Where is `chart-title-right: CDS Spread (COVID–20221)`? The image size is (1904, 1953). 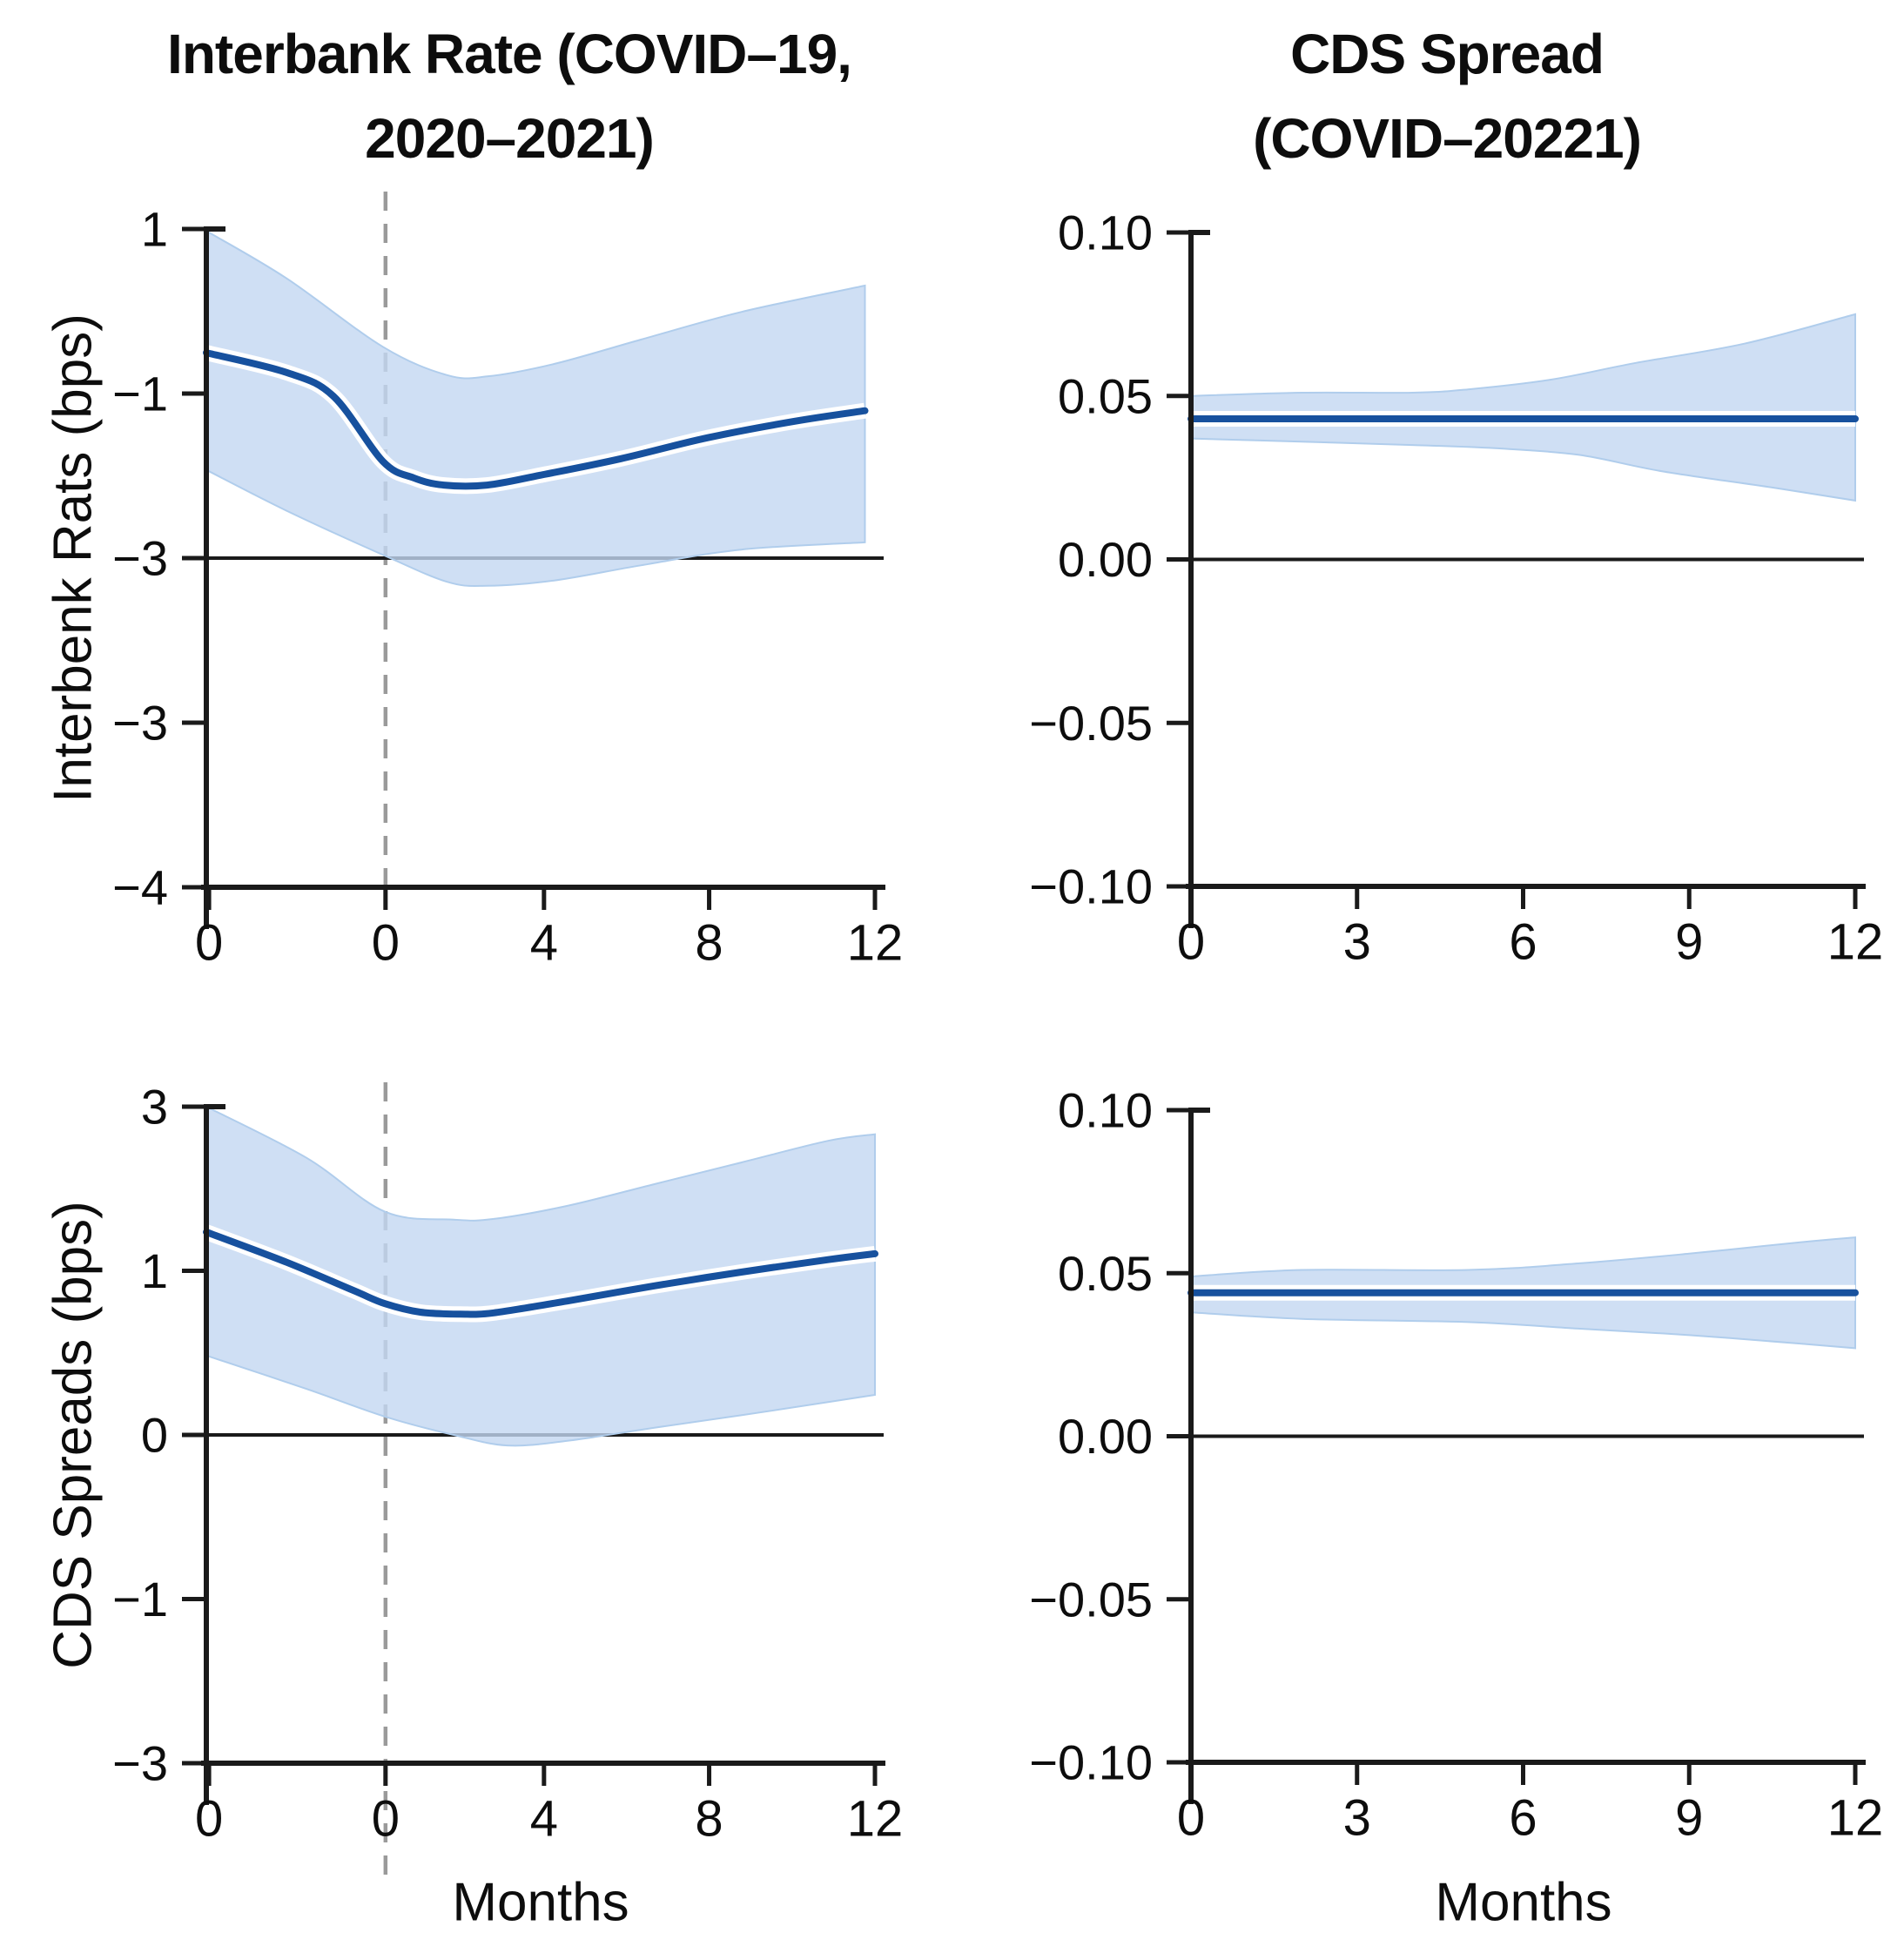 chart-title-right: CDS Spread (COVID–20221) is located at coordinates (1447, 96).